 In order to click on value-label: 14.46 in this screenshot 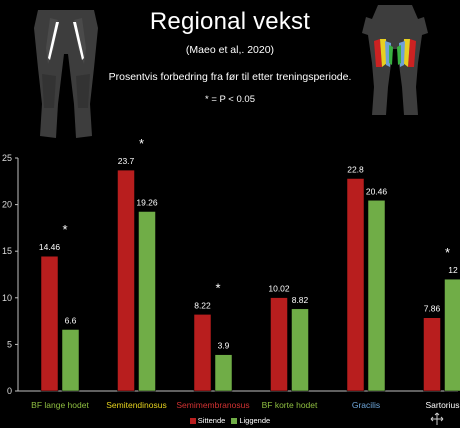, I will do `click(50, 247)`.